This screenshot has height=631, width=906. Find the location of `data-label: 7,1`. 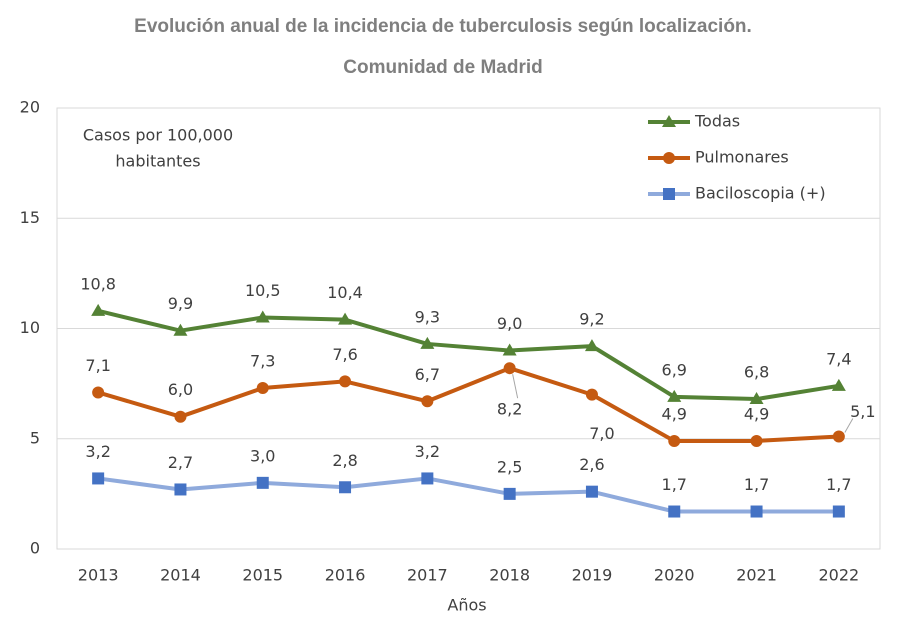

data-label: 7,1 is located at coordinates (97, 365).